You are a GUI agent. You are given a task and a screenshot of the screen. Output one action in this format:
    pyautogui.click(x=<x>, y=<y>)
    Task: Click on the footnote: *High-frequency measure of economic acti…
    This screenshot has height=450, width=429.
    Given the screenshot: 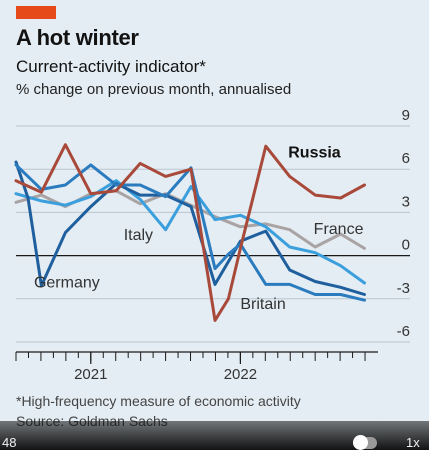 What is the action you would take?
    pyautogui.click(x=158, y=401)
    